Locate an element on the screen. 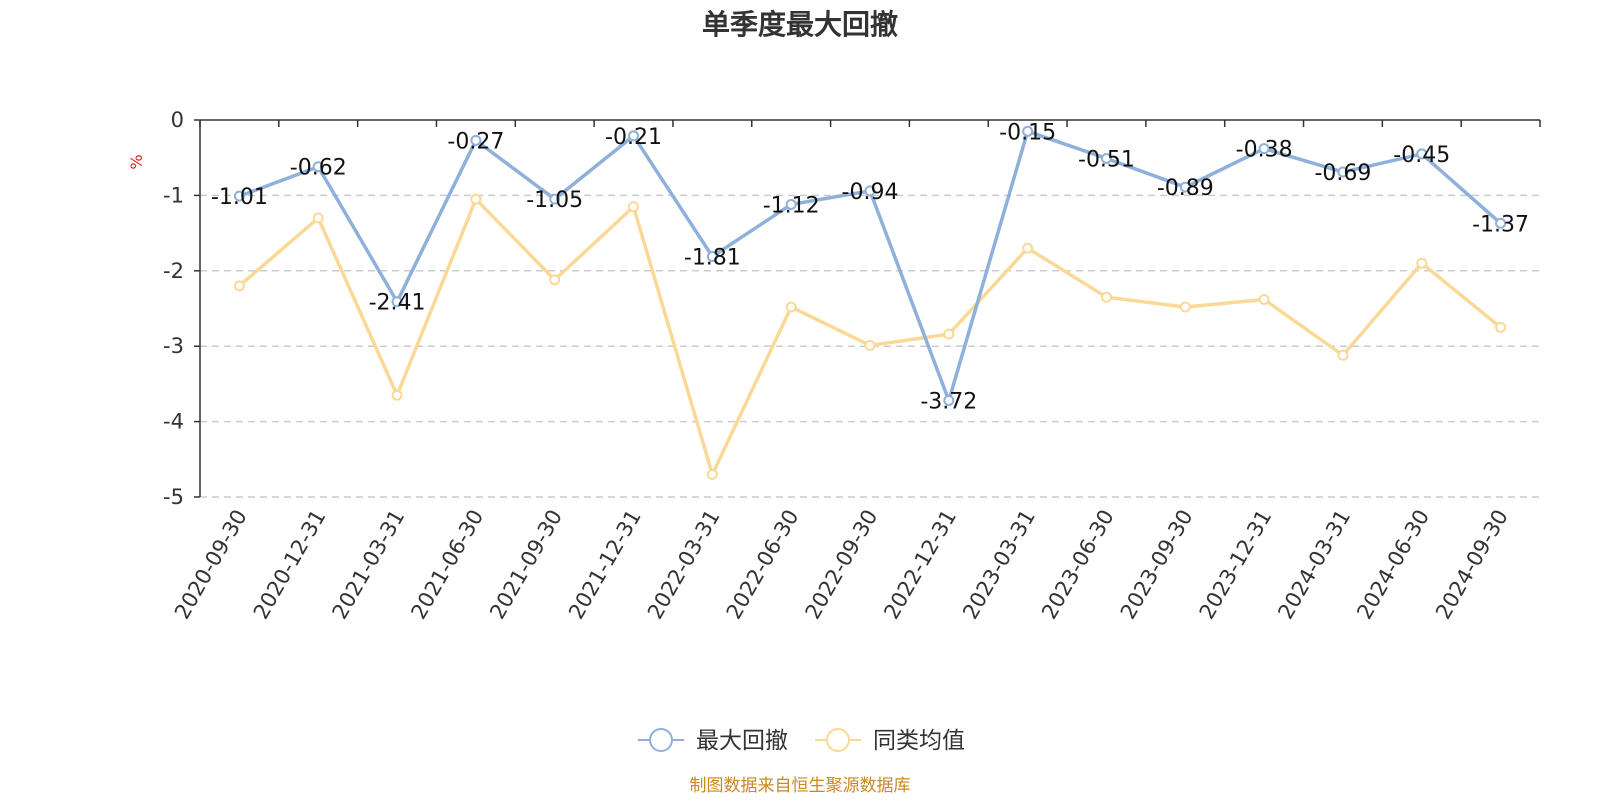 The height and width of the screenshot is (800, 1600). x-tick-label: 2023-12-31 is located at coordinates (1236, 565).